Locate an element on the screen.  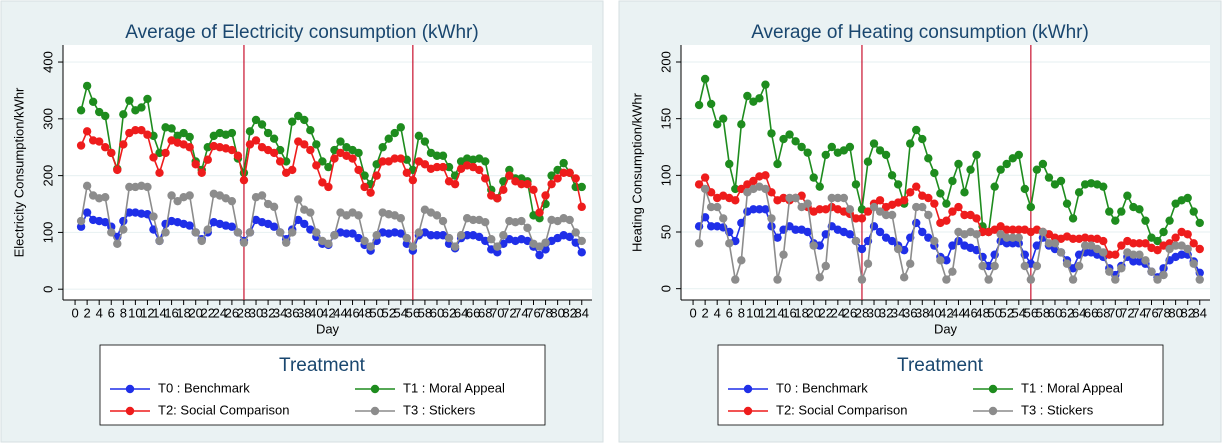
x-tick-label: 18 is located at coordinates (801, 312).